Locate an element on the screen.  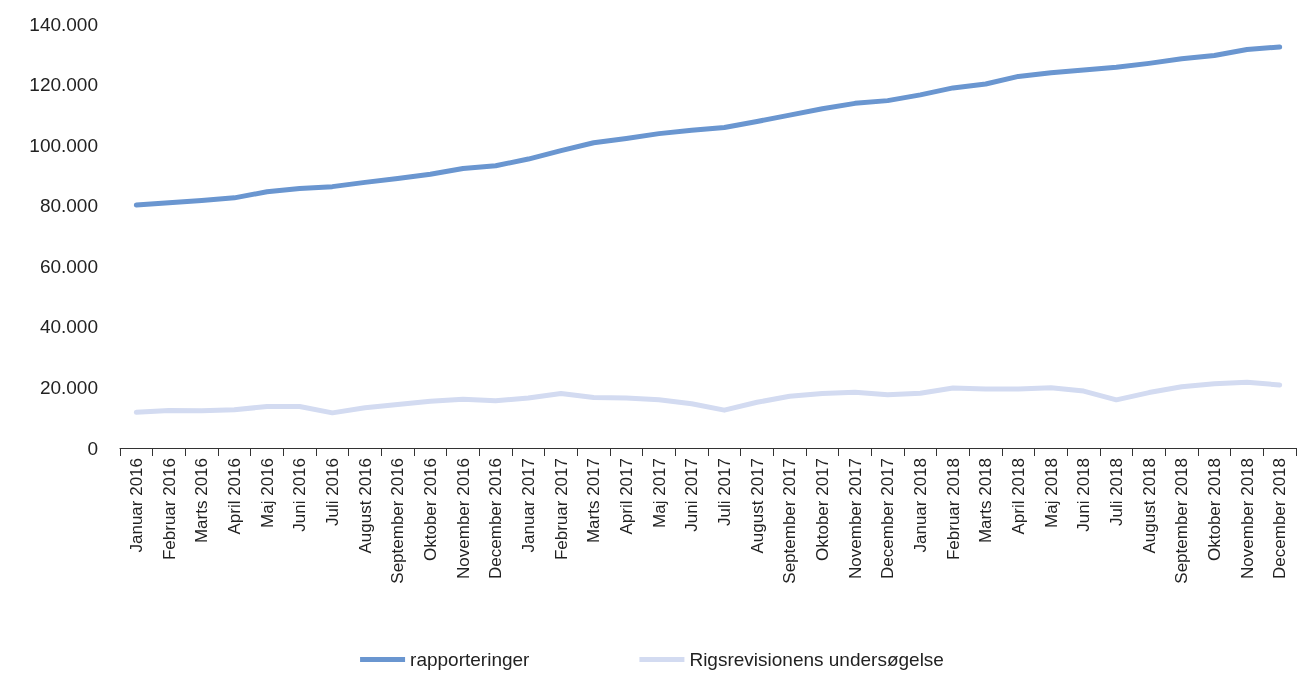
x-tick-label: September 2017 is located at coordinates (790, 521).